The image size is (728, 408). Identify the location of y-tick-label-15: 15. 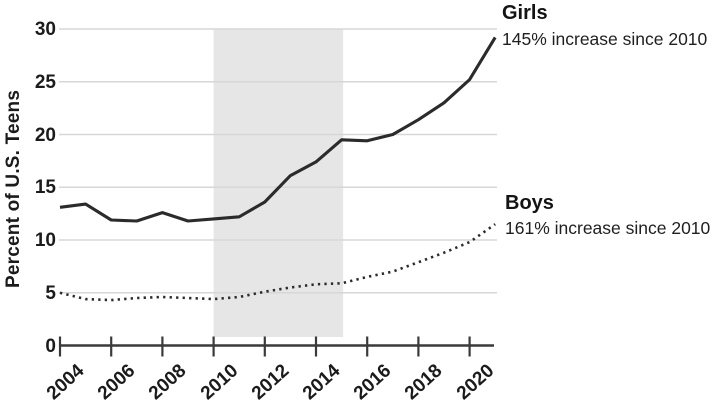
(45, 188).